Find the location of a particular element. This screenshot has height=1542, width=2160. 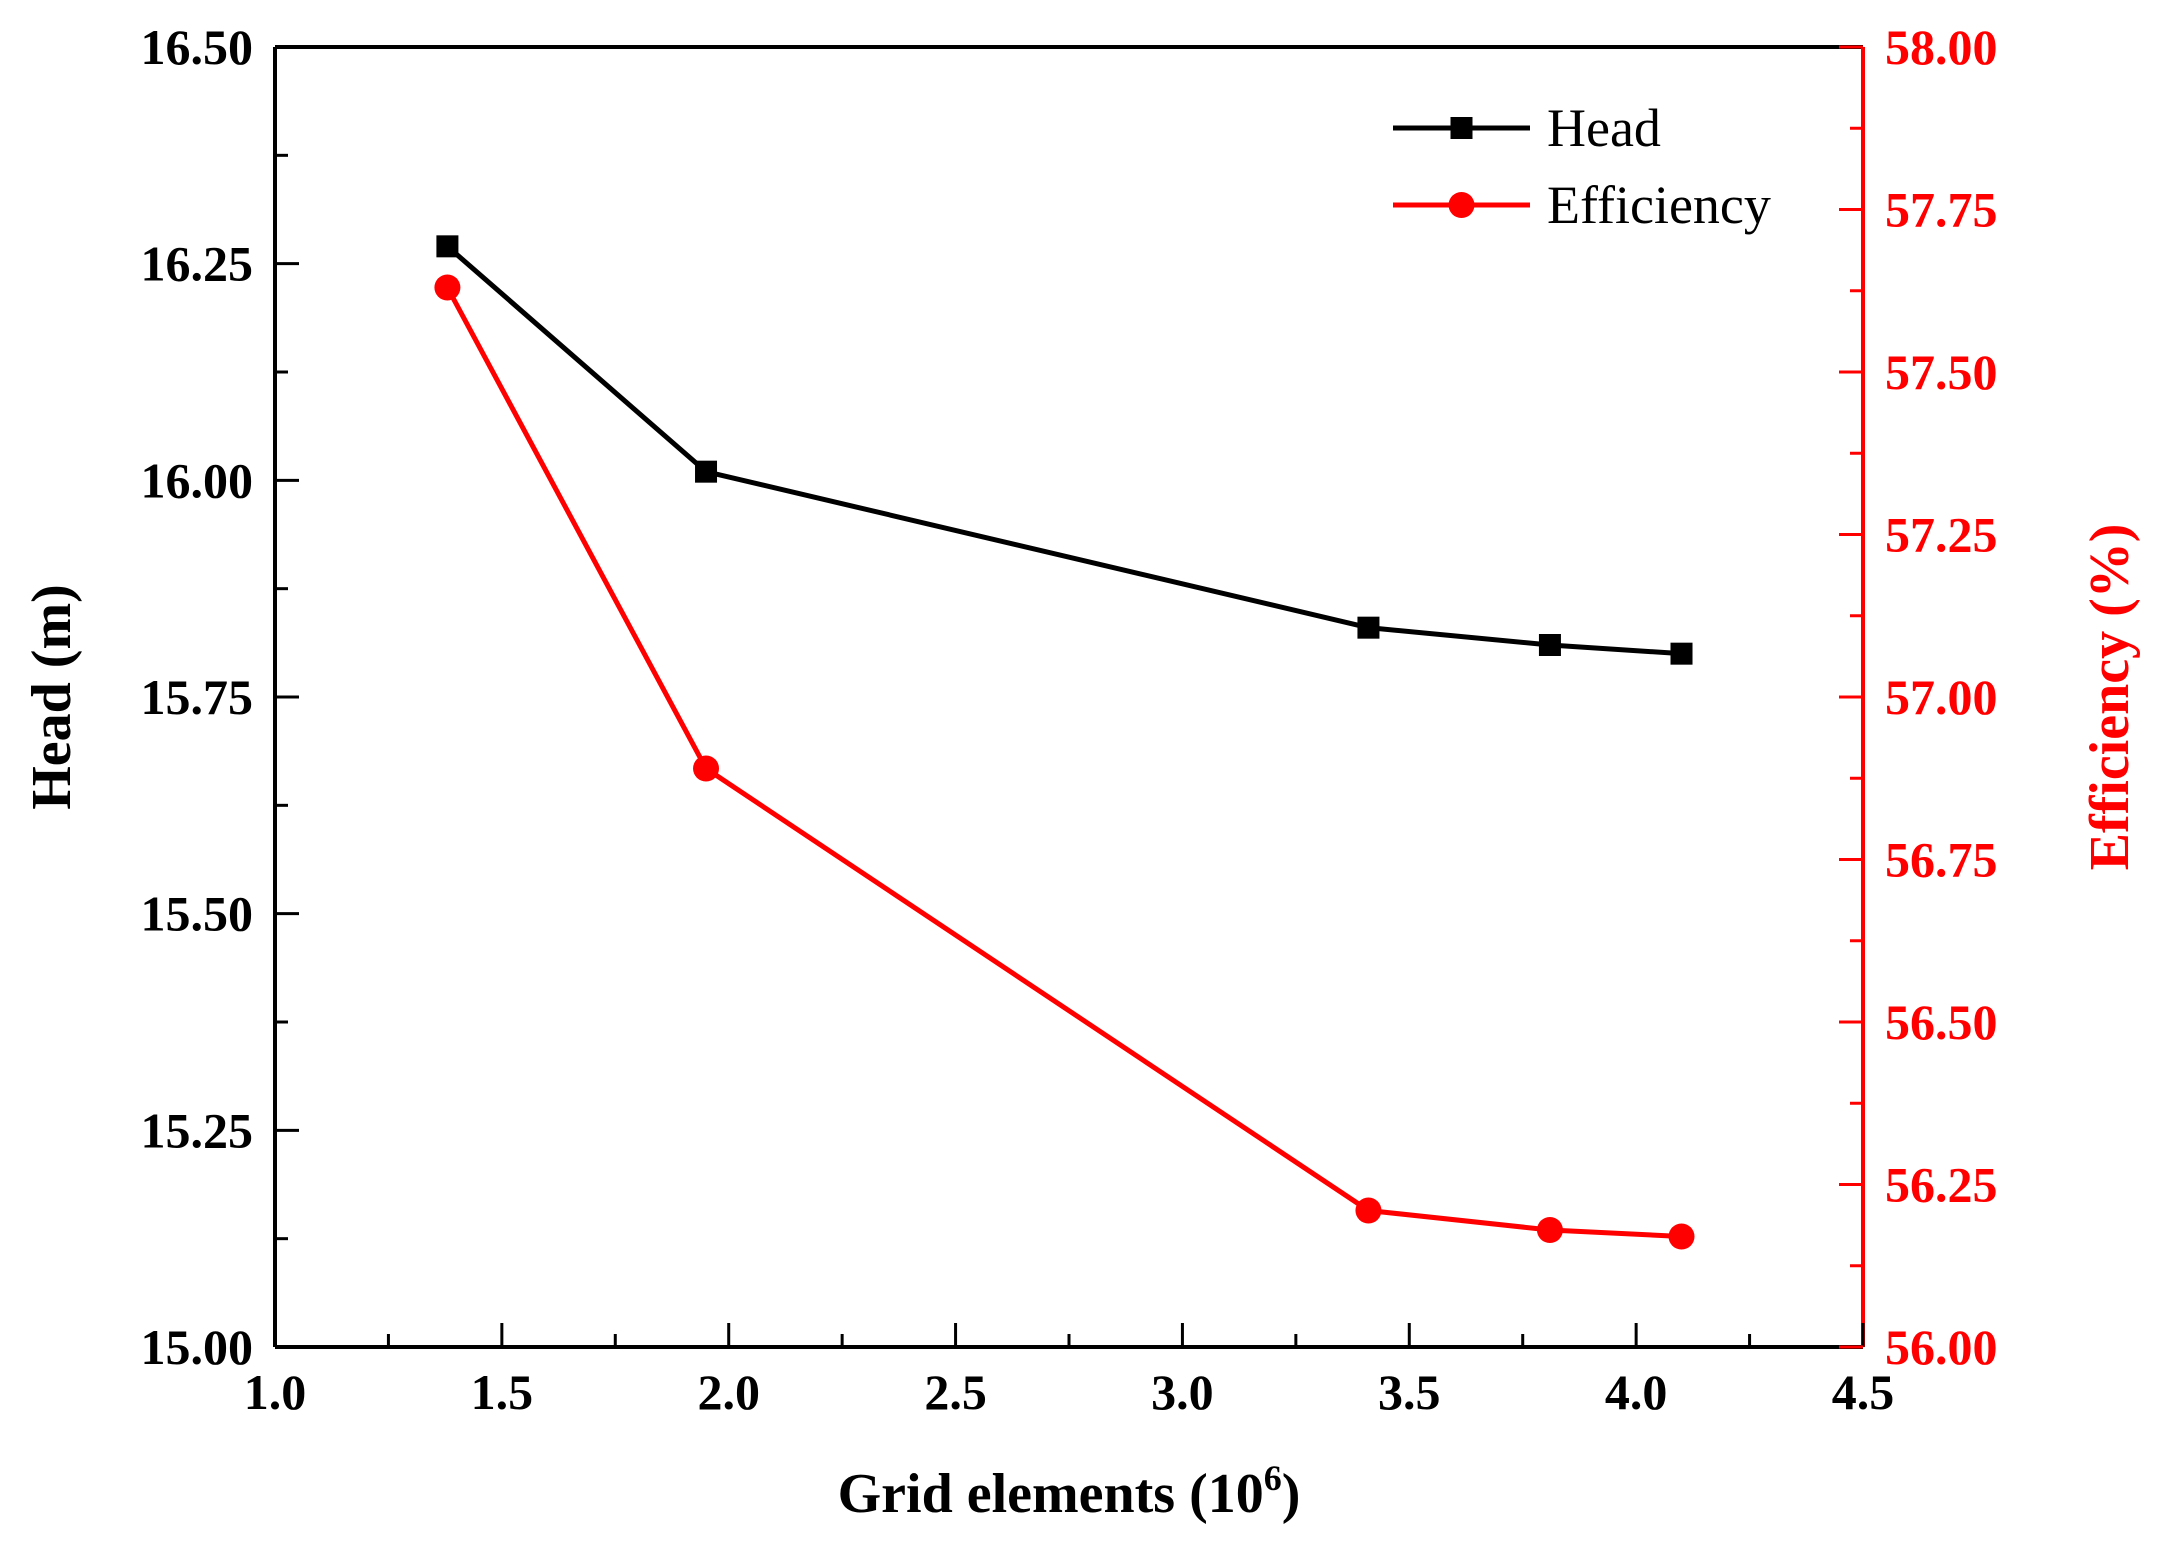

left-tick-label: 16.00 is located at coordinates (197, 480).